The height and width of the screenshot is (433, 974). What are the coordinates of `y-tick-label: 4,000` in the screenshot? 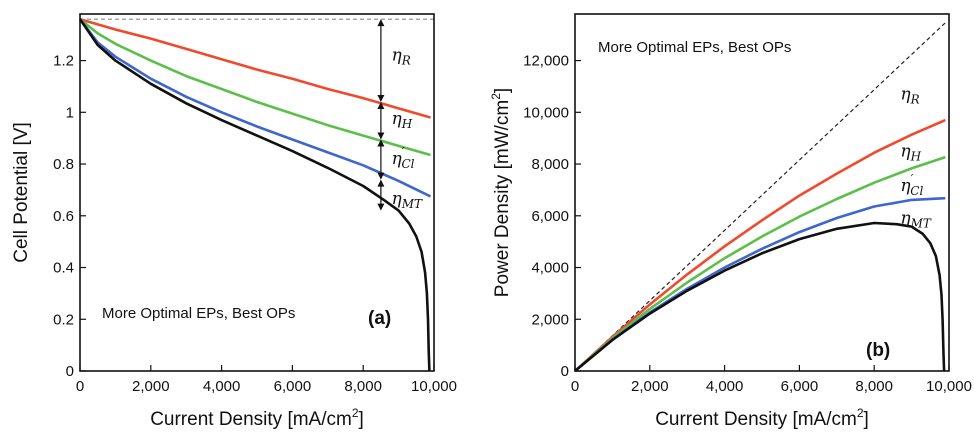 It's located at (550, 268).